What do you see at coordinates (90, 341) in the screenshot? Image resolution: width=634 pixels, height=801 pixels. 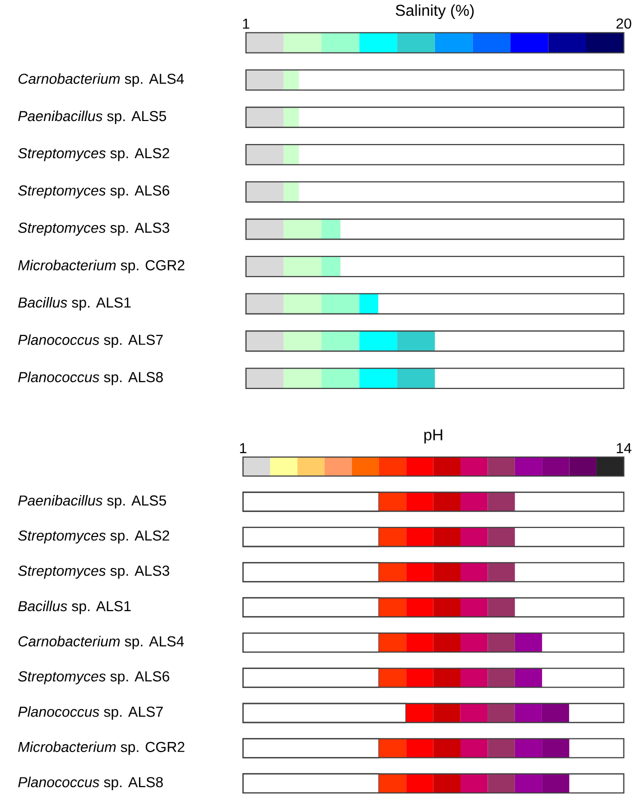 I see `y-tick-label: Planococcus sp. ALS7` at bounding box center [90, 341].